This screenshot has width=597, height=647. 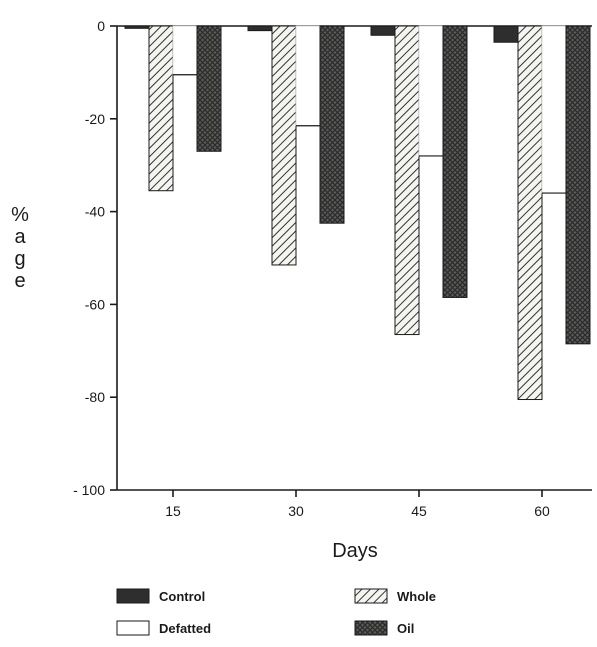 What do you see at coordinates (296, 511) in the screenshot?
I see `x-tick-label: 30` at bounding box center [296, 511].